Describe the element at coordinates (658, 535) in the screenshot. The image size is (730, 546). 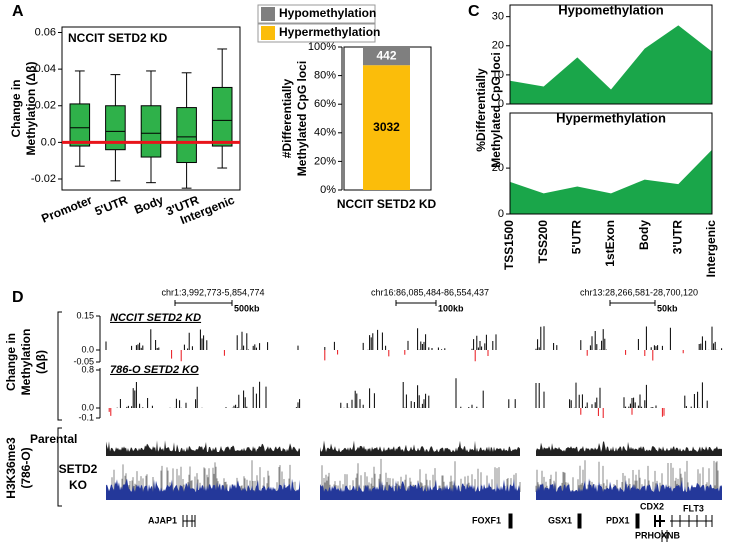
I see `gene-label: PRHOXNB` at that location.